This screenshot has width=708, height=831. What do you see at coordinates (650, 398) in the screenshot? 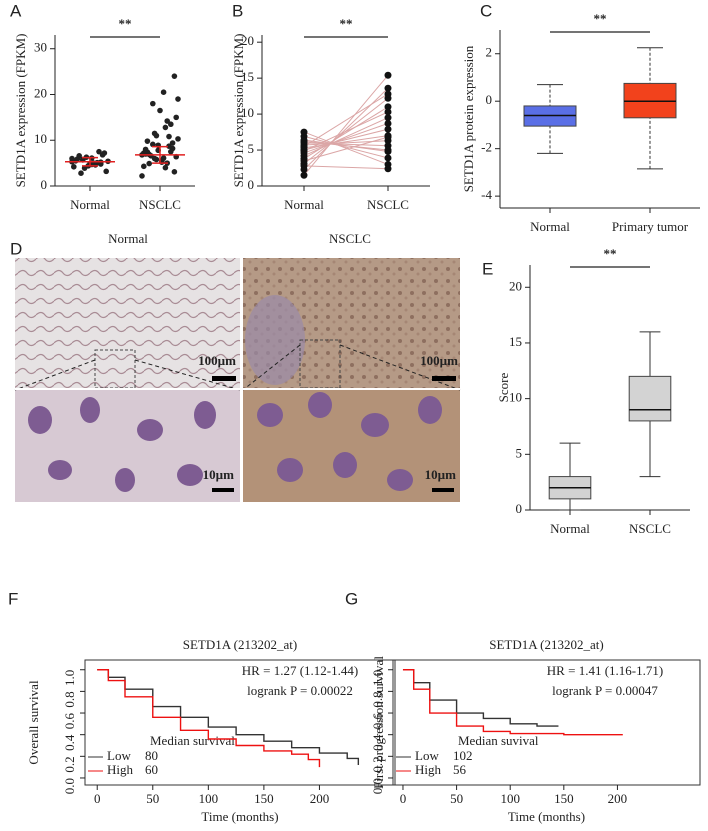
I see `box` at bounding box center [650, 398].